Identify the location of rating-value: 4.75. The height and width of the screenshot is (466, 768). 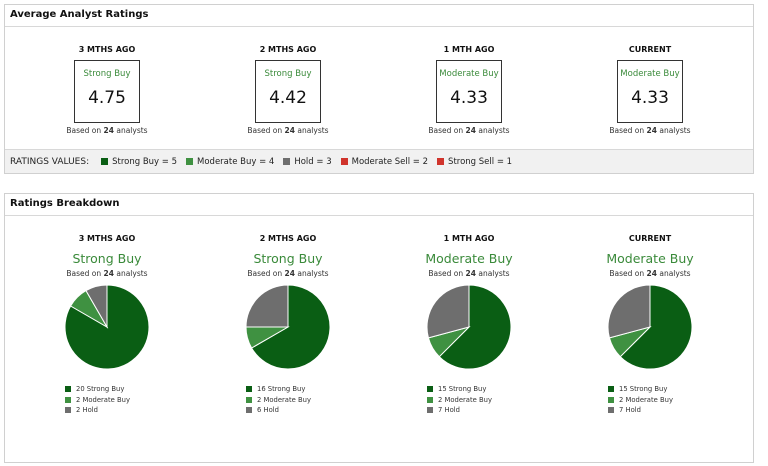
(107, 98).